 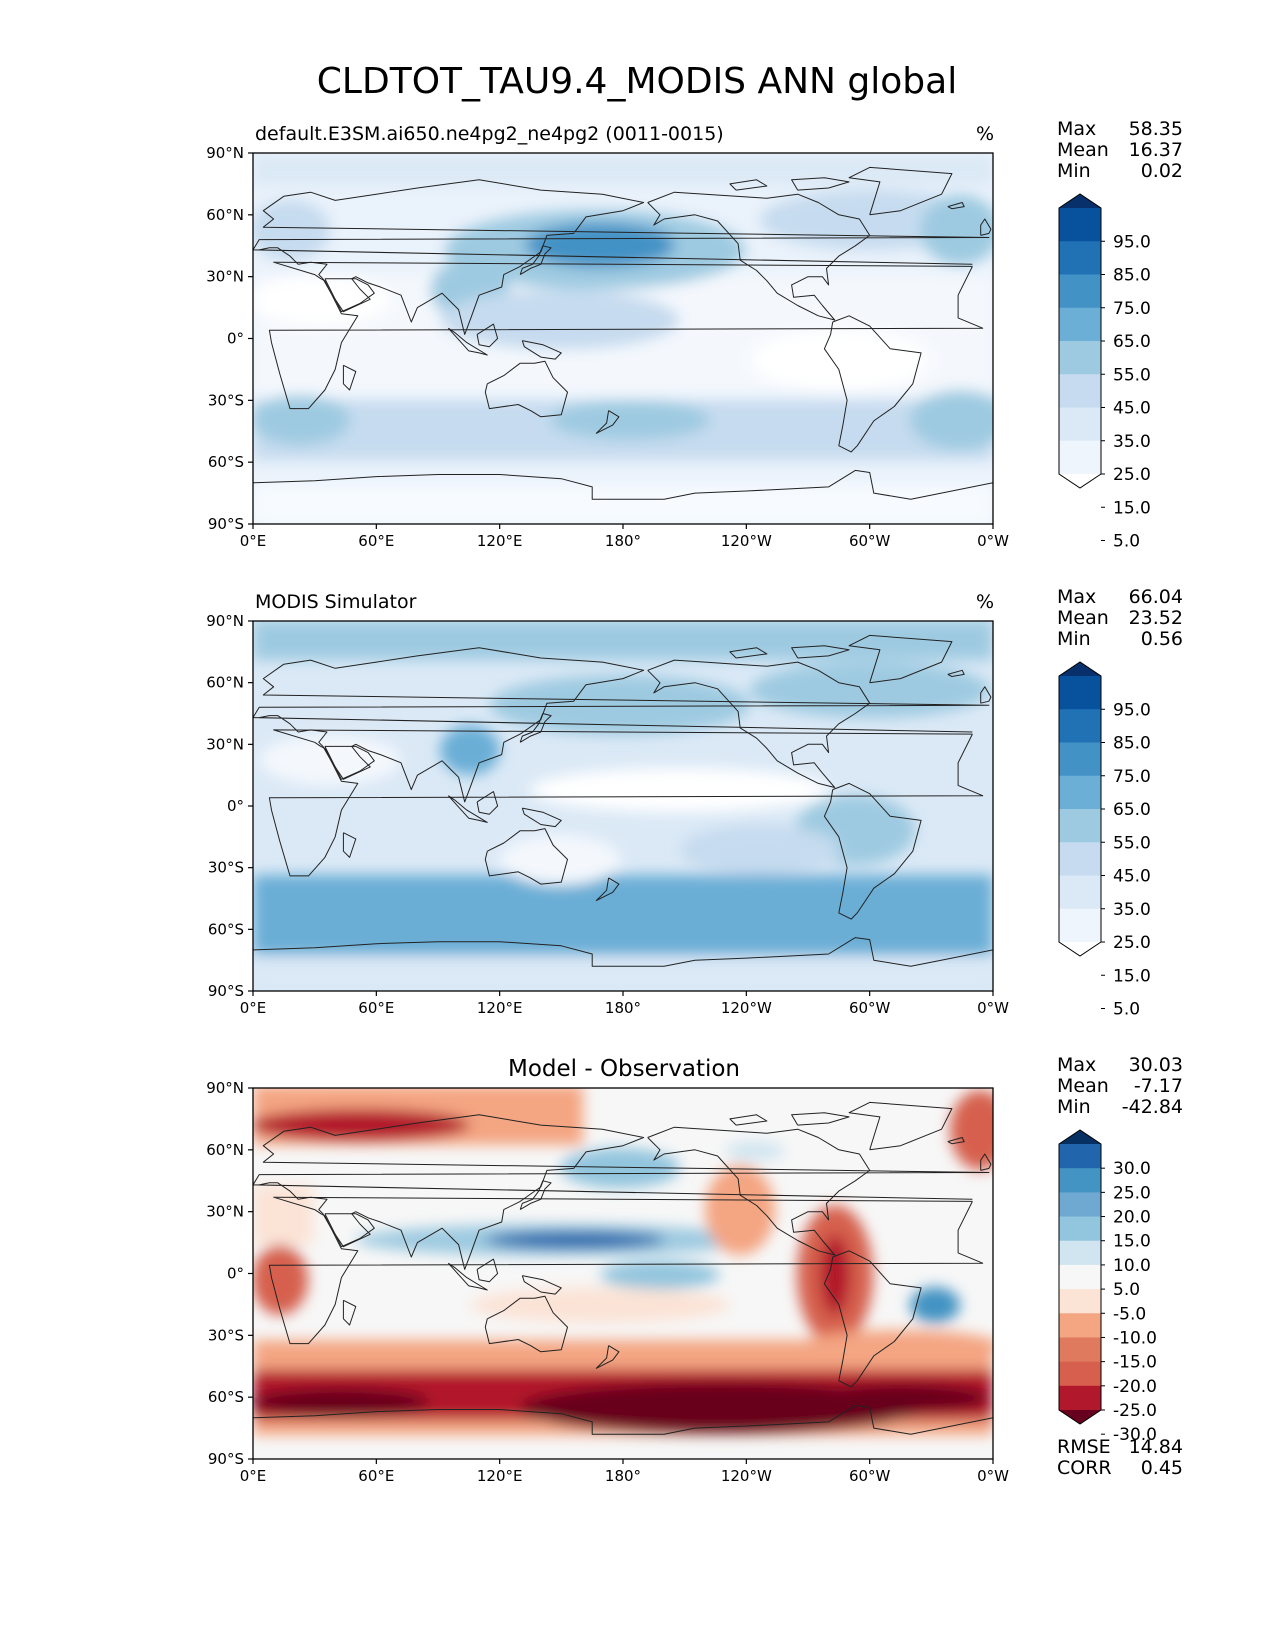 I want to click on colorbar-label: -5.0, so click(x=1129, y=1314).